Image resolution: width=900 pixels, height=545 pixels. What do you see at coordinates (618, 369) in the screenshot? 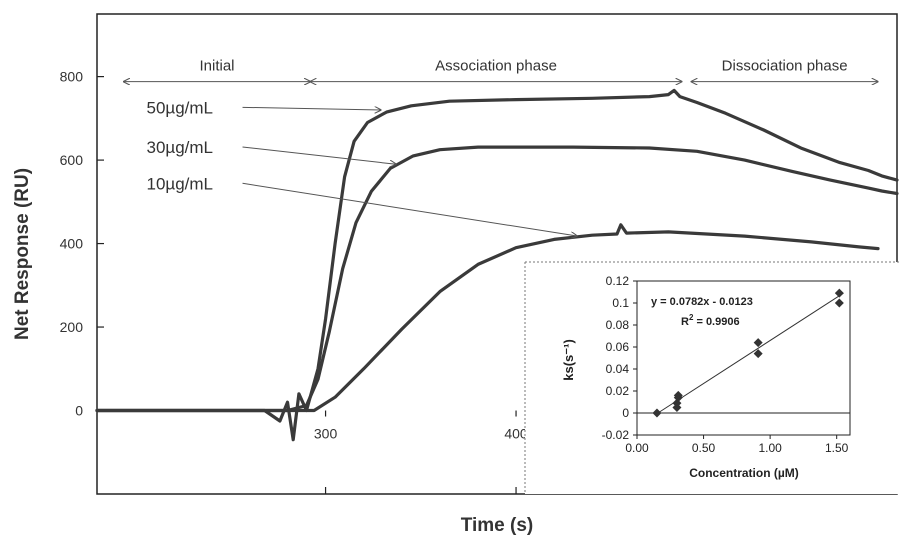
I see `inset-y-tick-label-0-04: 0.04` at bounding box center [618, 369].